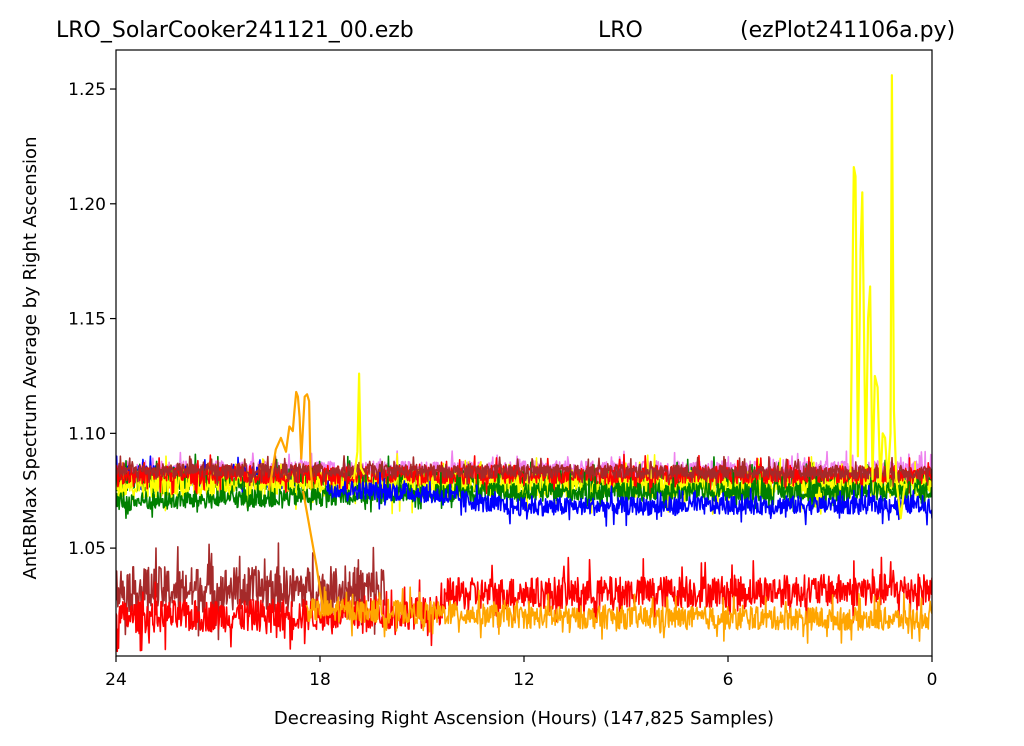  I want to click on chart-title-left: LRO_SolarCooker241121_00.ezb, so click(235, 30).